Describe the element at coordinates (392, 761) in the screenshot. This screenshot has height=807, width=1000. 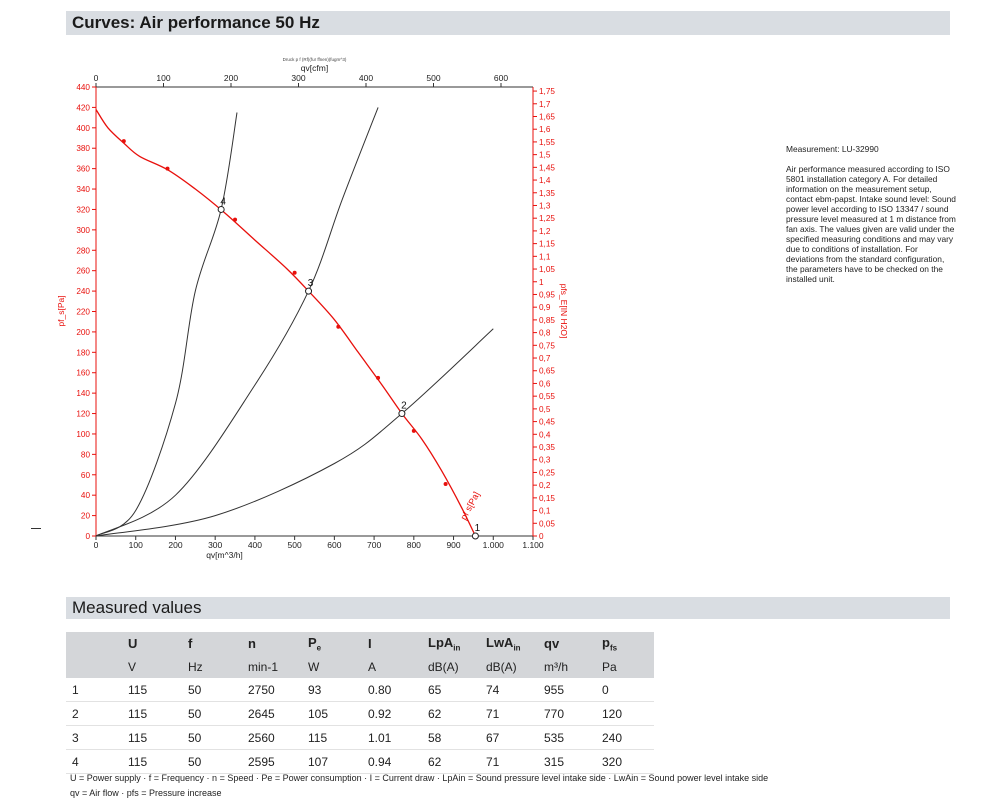
I see `table-cell: 0.94` at that location.